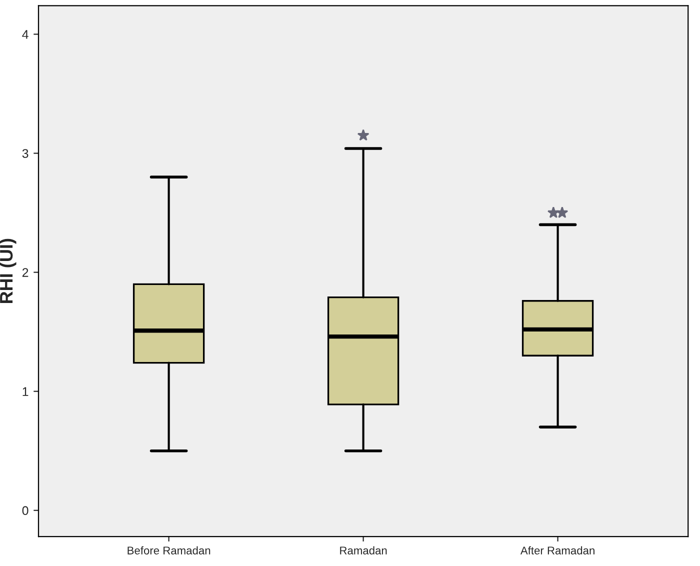  Describe the element at coordinates (25, 153) in the screenshot. I see `y-tick-label: 3` at that location.